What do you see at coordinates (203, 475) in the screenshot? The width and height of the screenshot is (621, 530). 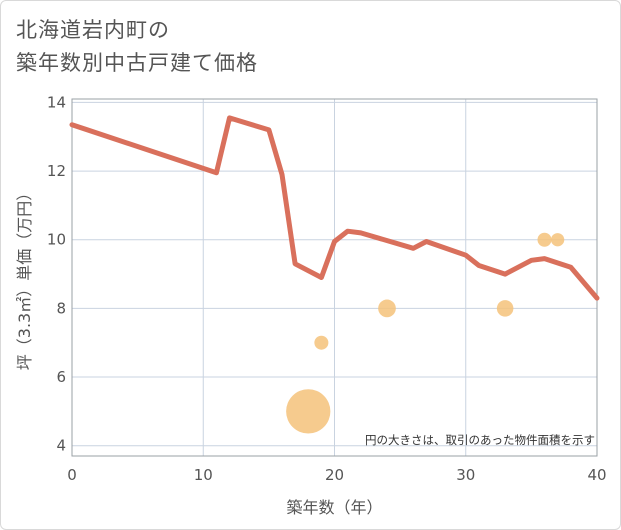 I see `x-tick-label: 10` at bounding box center [203, 475].